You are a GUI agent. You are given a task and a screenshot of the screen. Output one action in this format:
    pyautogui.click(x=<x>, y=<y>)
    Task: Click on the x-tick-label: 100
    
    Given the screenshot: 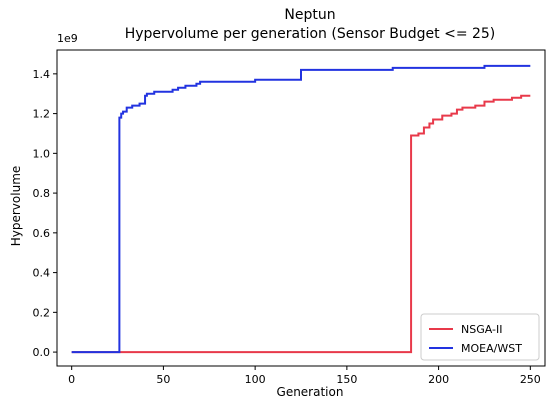 What is the action you would take?
    pyautogui.click(x=255, y=379)
    